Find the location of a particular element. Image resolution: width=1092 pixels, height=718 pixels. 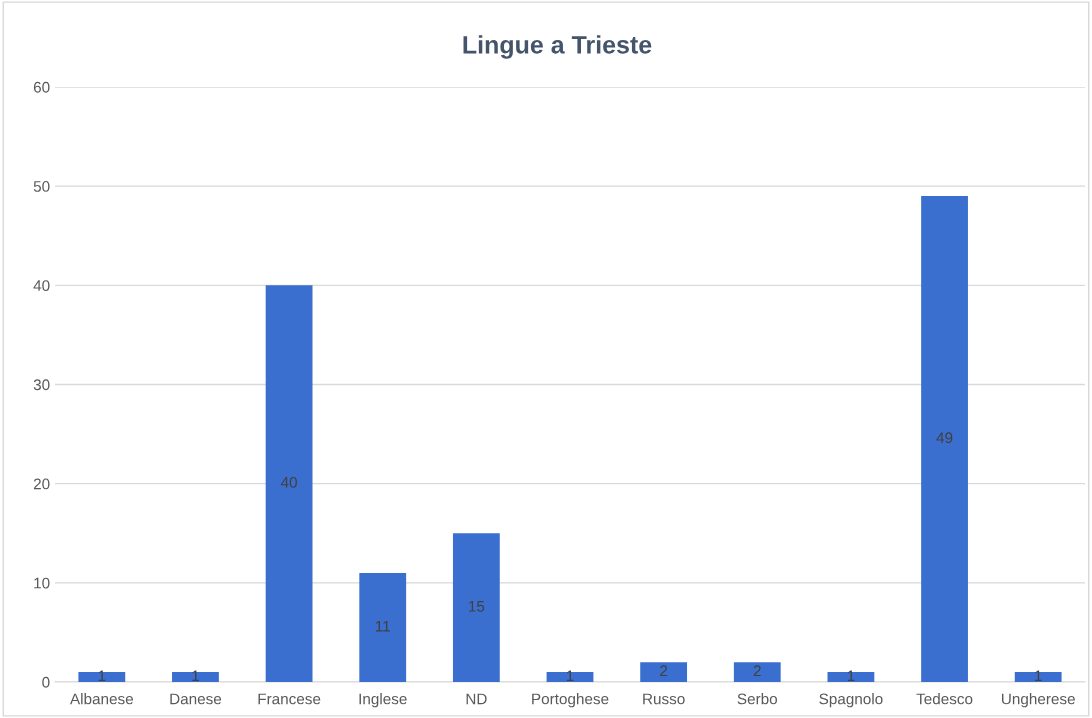

data-label: 11 is located at coordinates (382, 626).